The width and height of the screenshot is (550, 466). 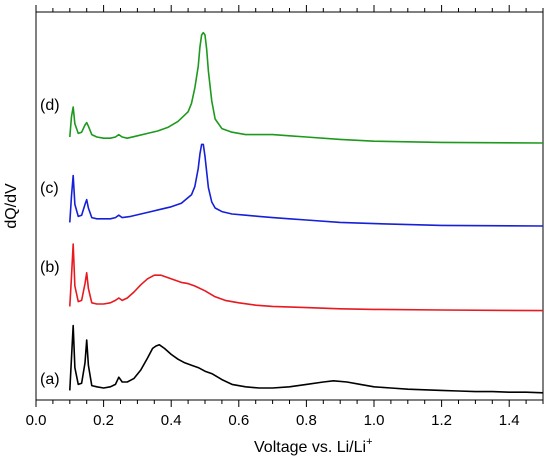 I want to click on series-label: (a), so click(x=50, y=379).